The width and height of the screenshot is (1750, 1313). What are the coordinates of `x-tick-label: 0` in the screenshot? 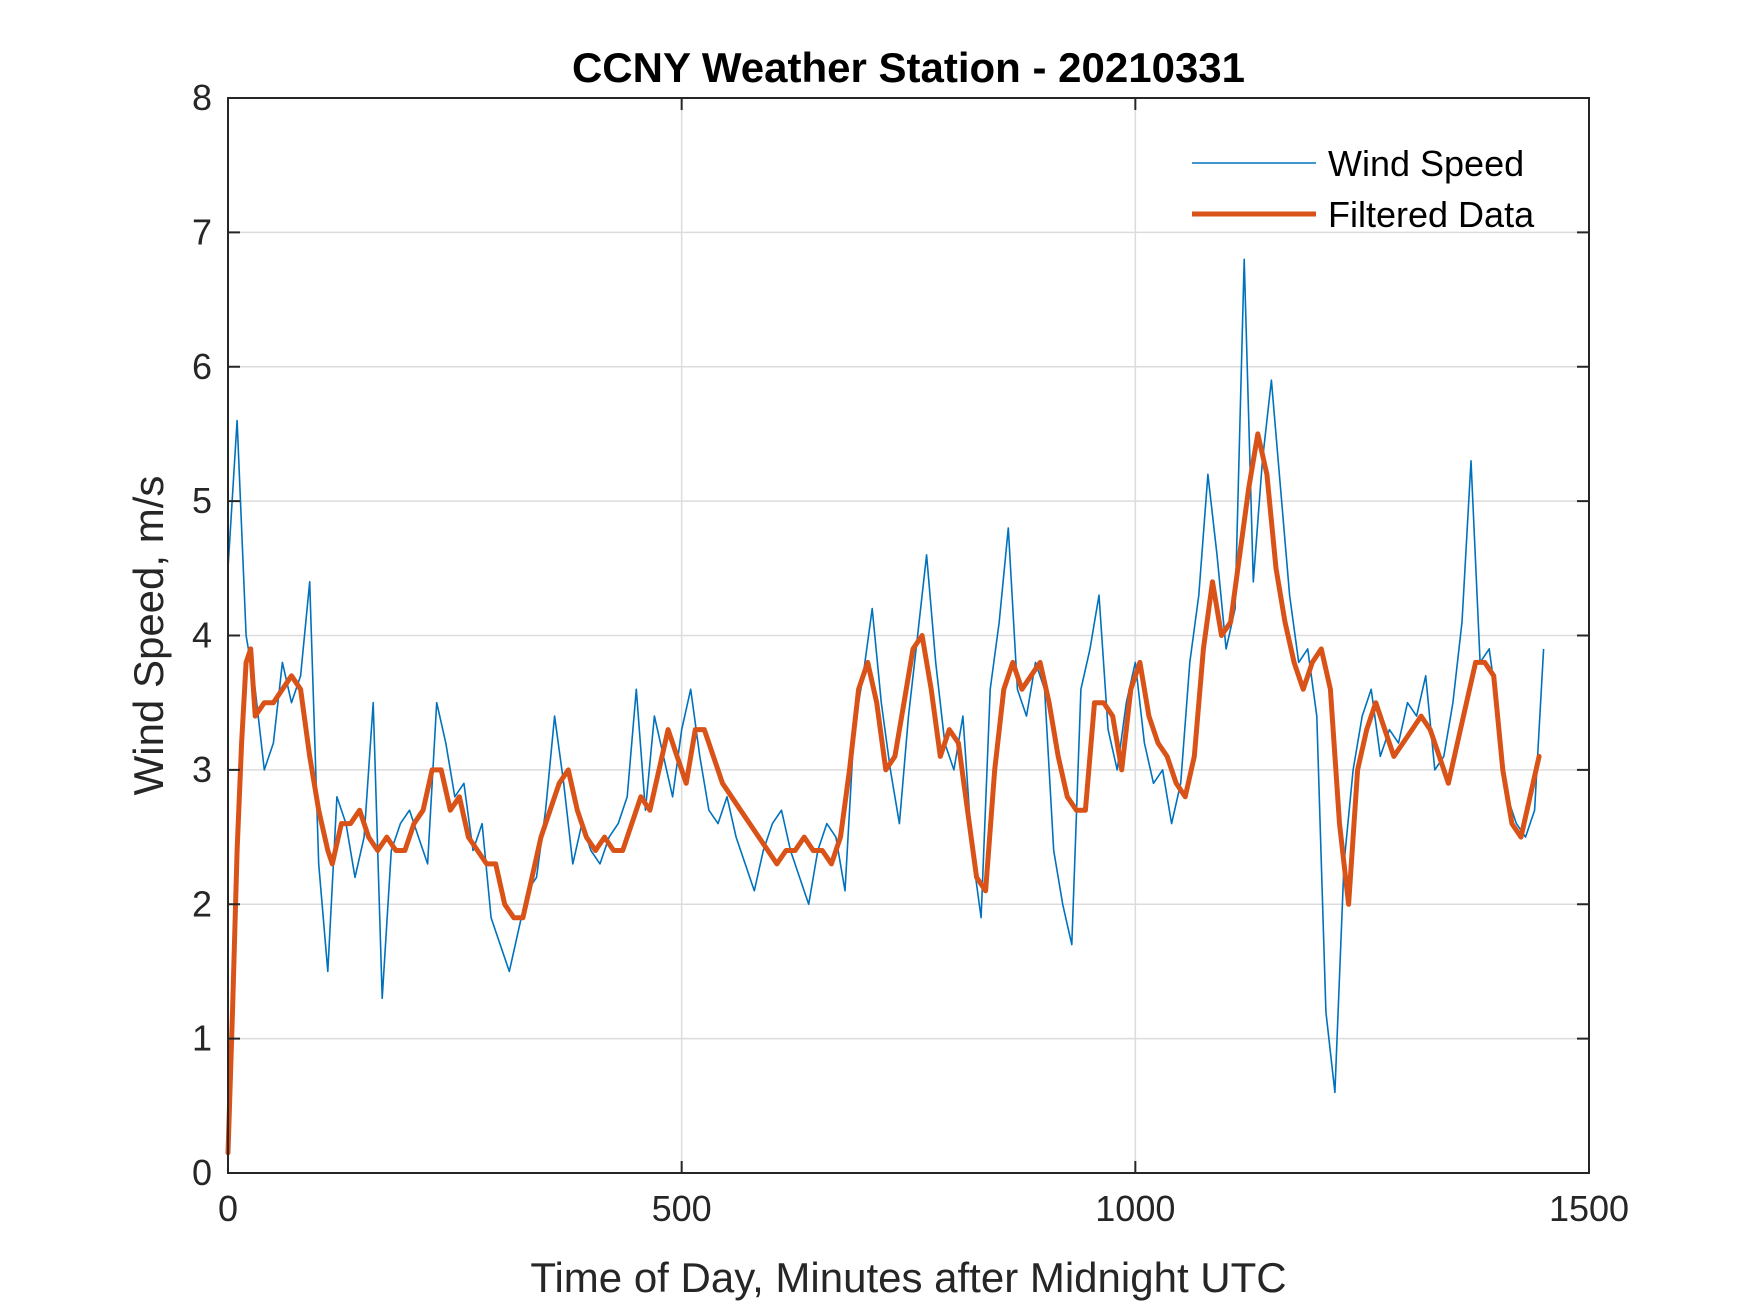 It's located at (228, 1208).